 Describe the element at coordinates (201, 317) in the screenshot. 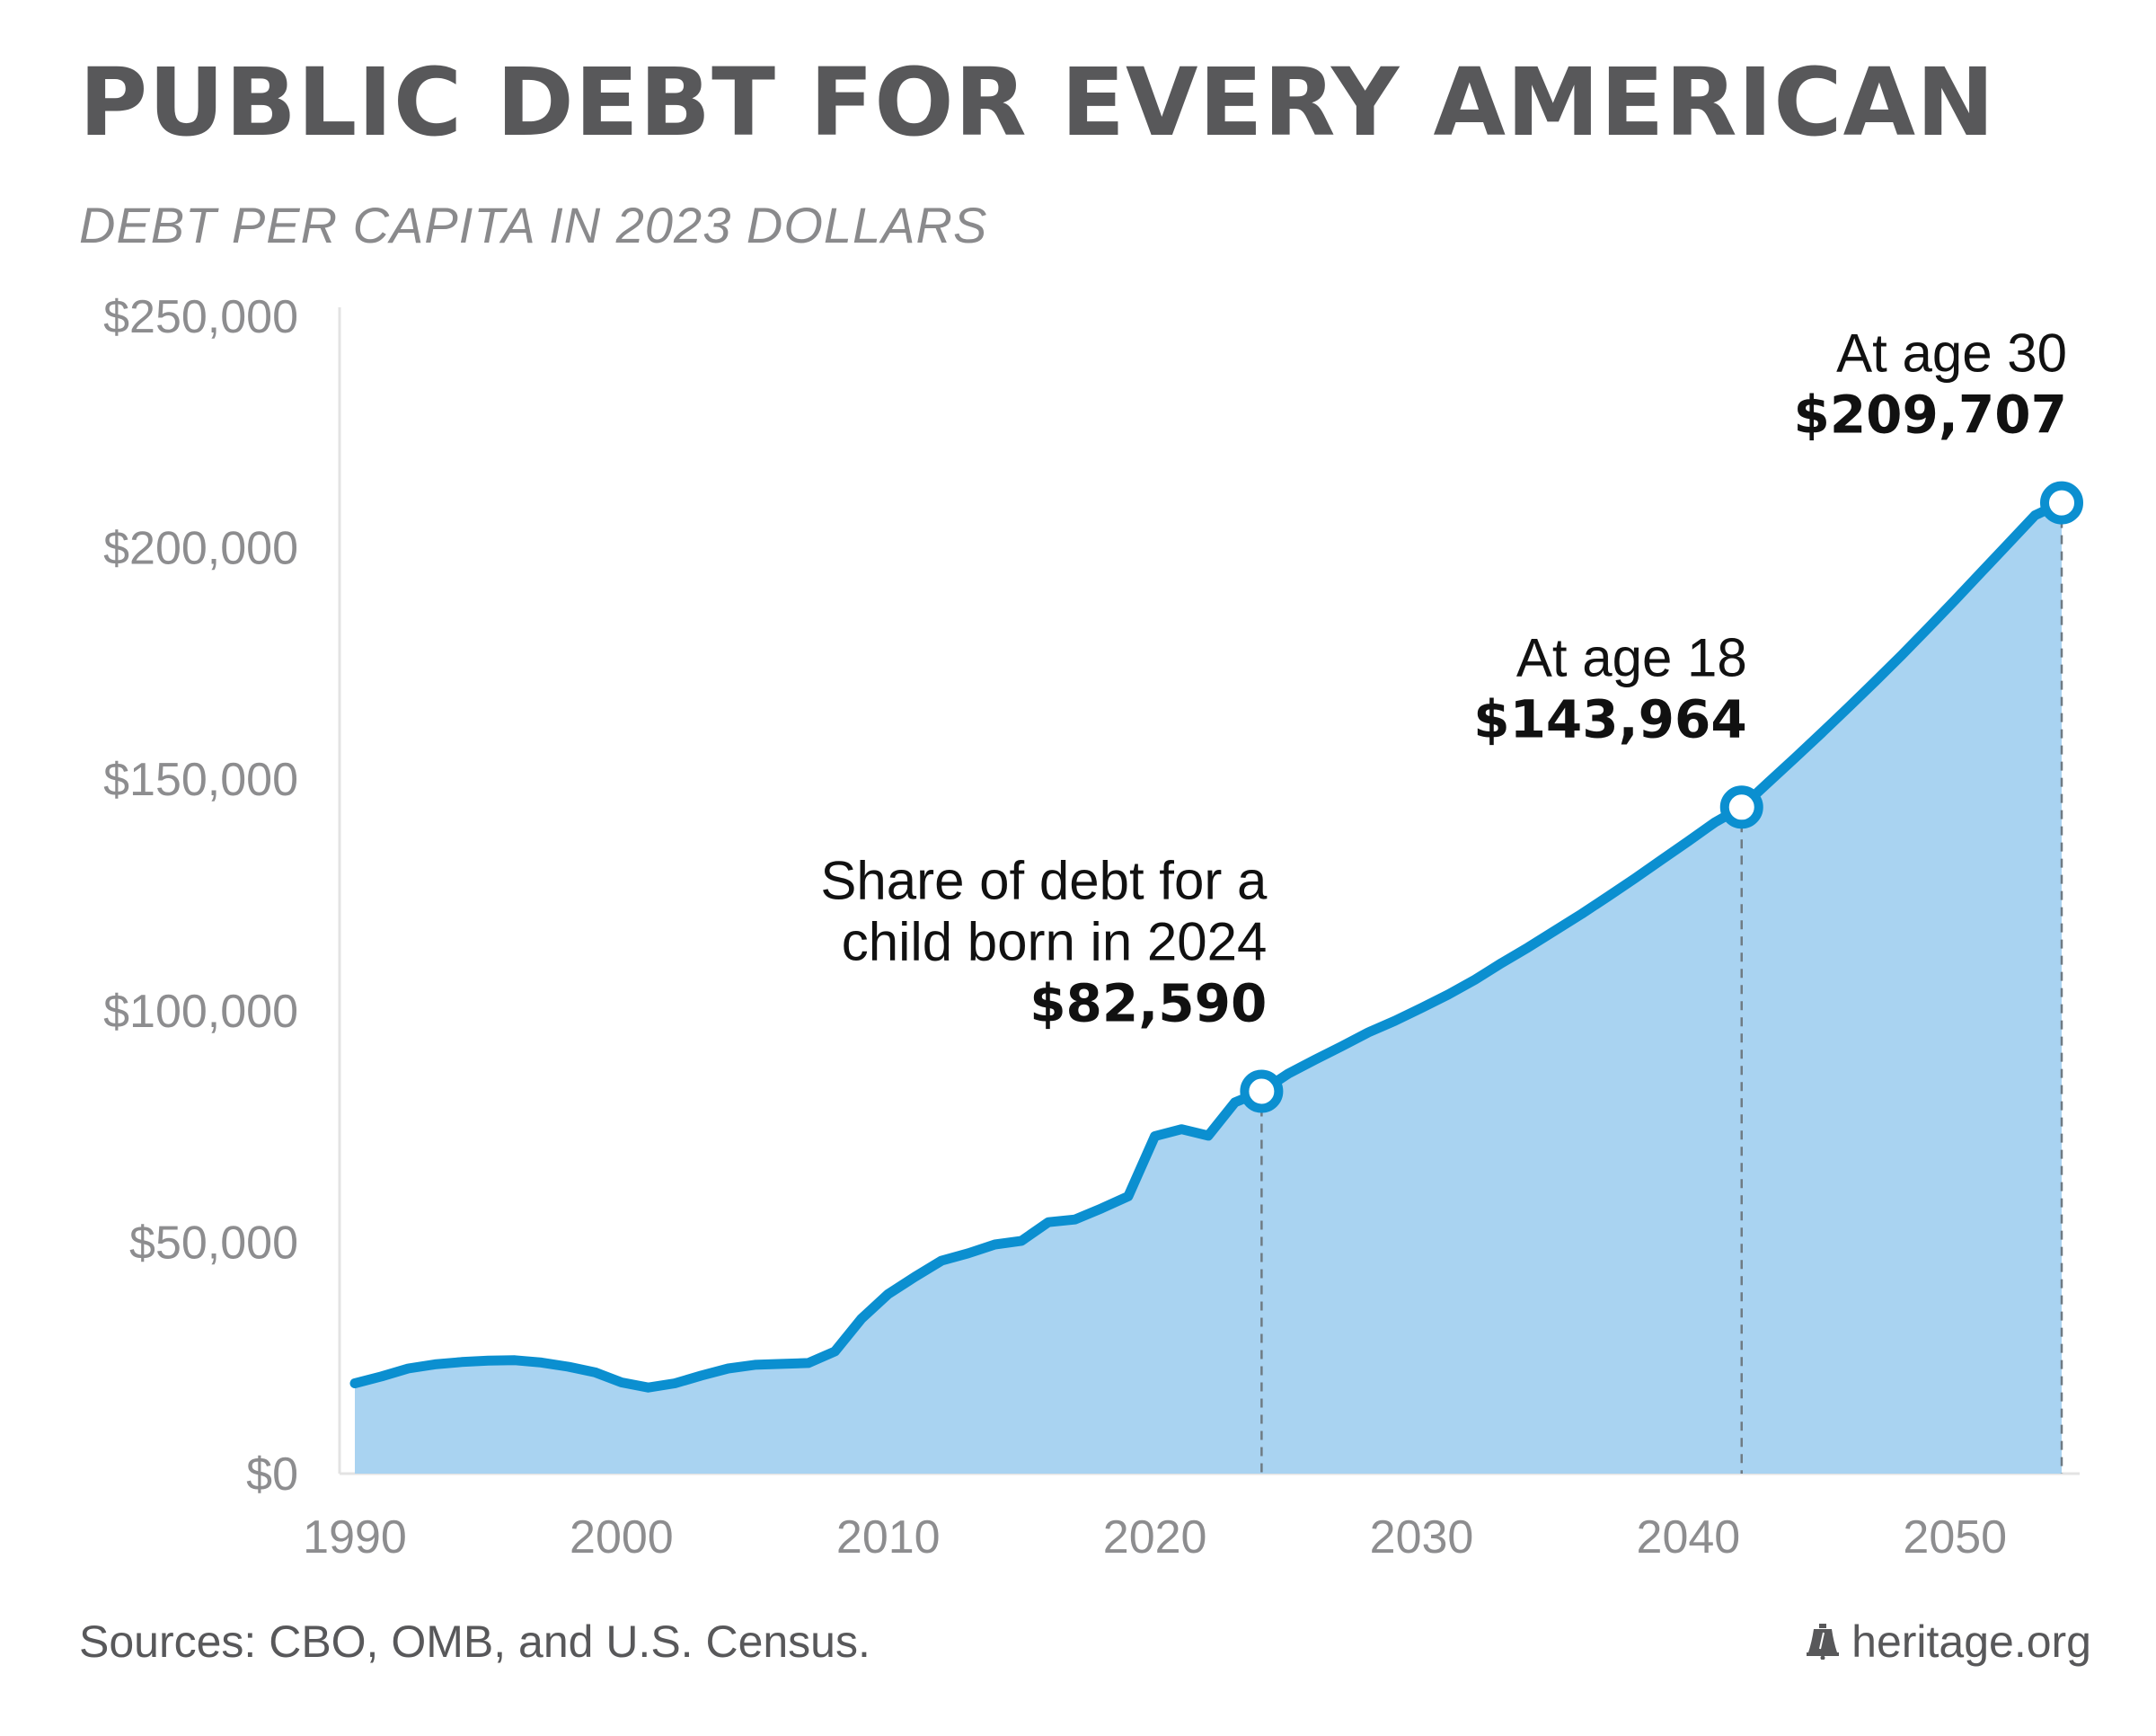

I see `y-tick-label: $250,000` at that location.